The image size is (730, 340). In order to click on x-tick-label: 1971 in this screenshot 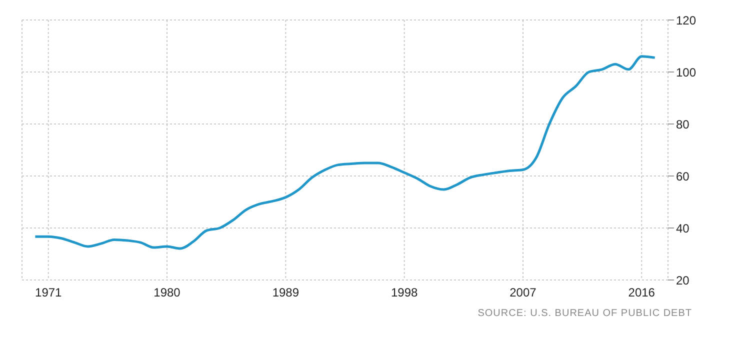, I will do `click(48, 293)`.